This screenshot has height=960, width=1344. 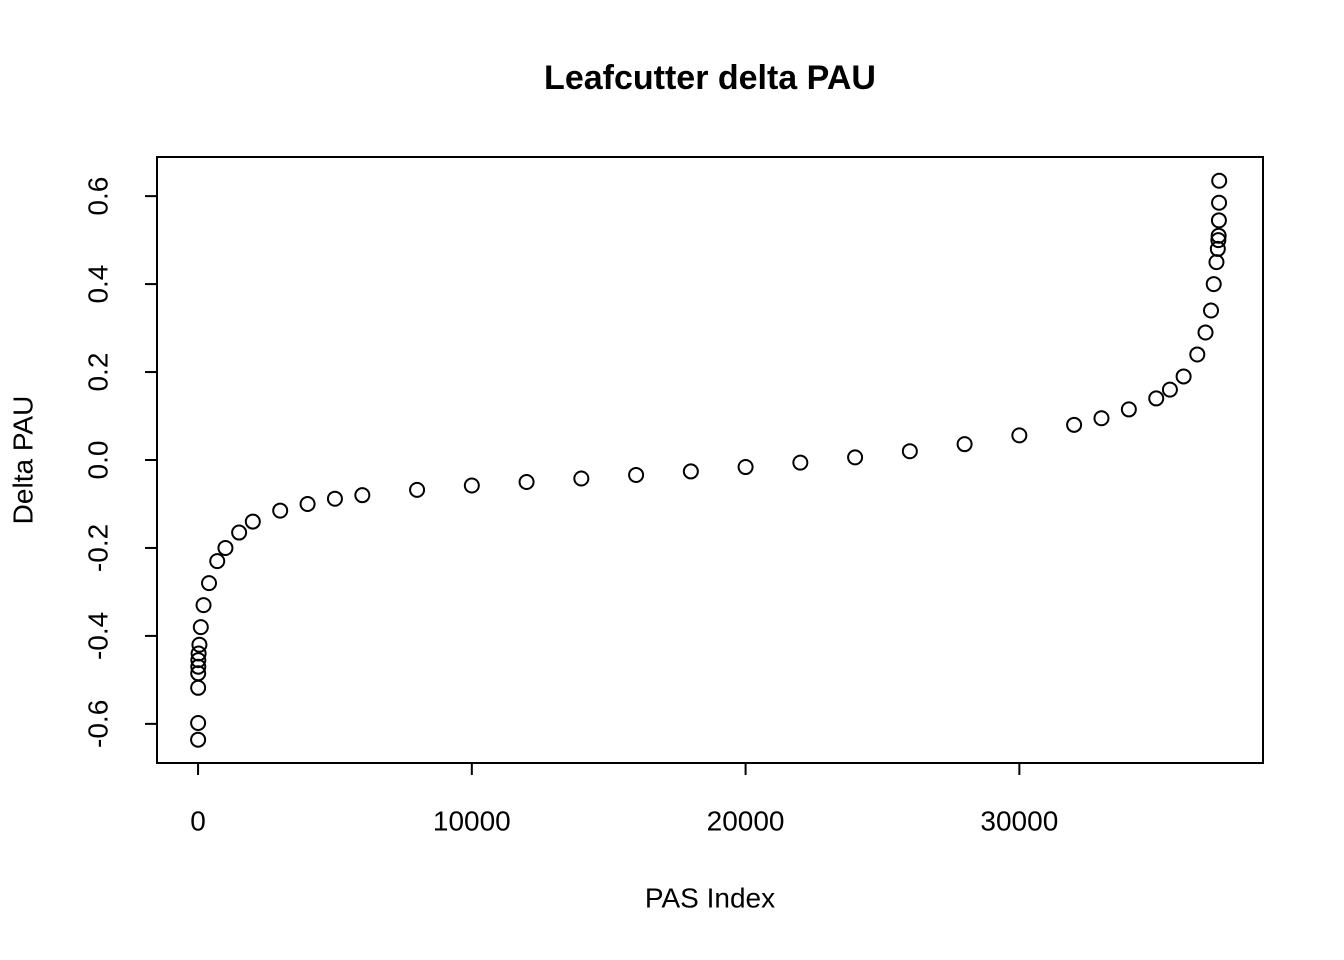 I want to click on chart-title: Leafcutter delta PAU, so click(x=710, y=78).